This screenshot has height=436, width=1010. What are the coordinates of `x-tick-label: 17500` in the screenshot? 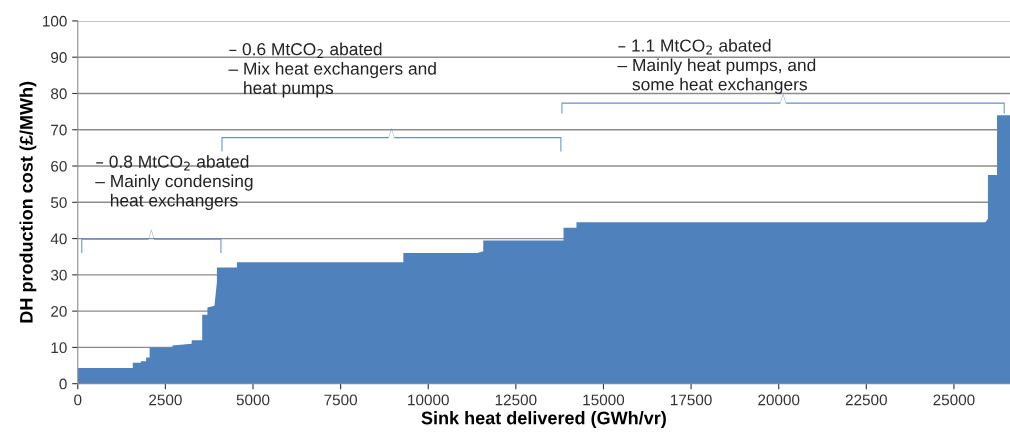 It's located at (691, 400).